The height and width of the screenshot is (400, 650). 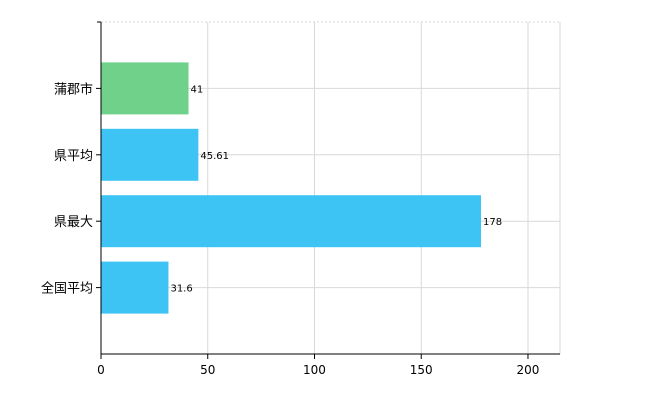 I want to click on data-label: 178, so click(x=492, y=222).